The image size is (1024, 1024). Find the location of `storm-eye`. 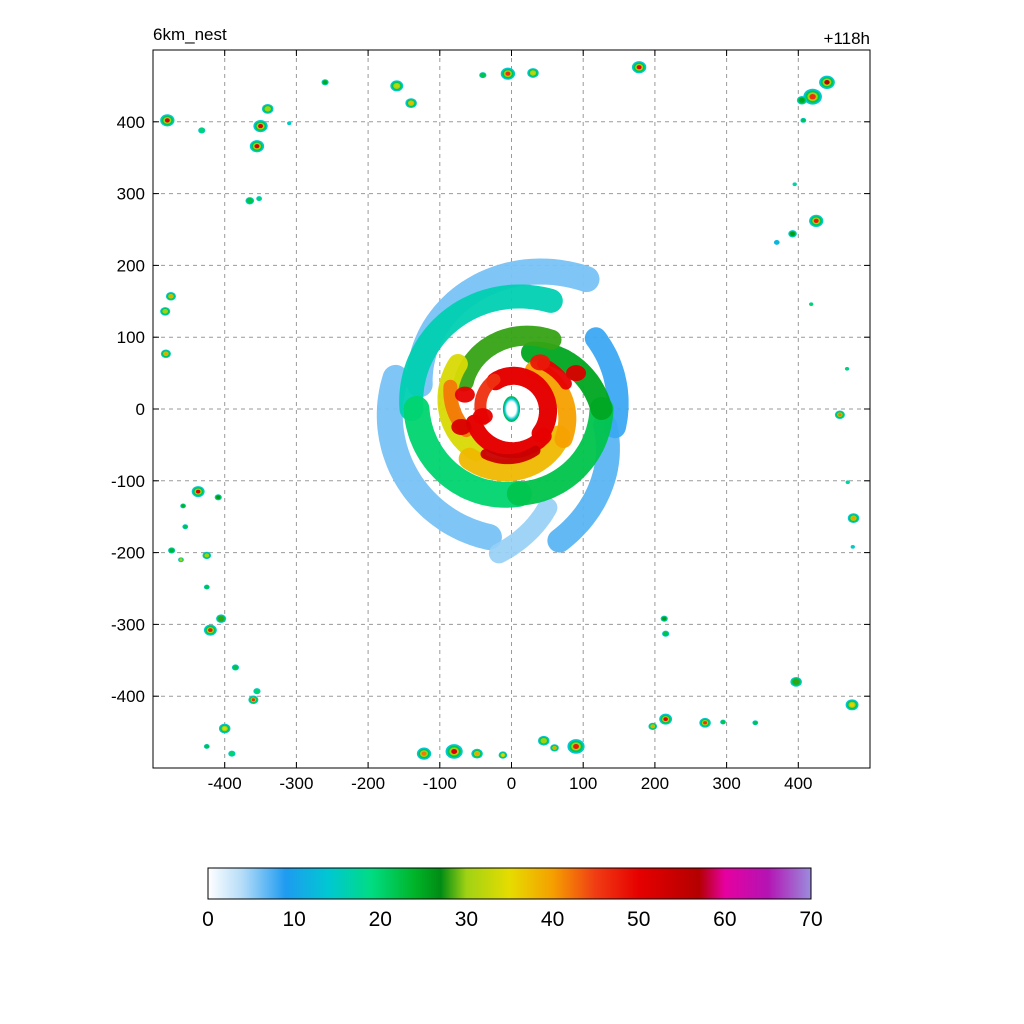

storm-eye is located at coordinates (511, 409).